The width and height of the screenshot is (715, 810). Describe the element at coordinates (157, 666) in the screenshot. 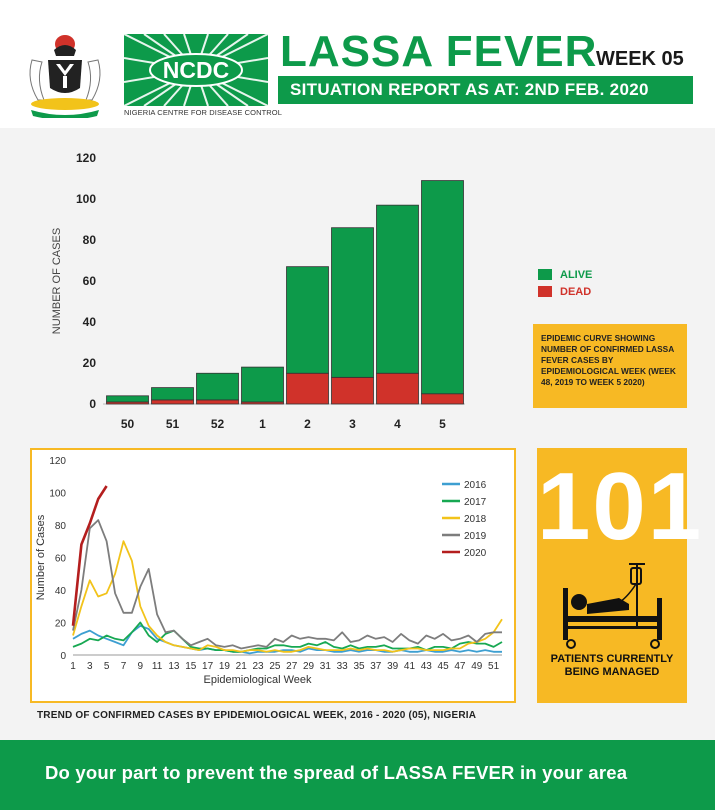

I see `x-tick-label: 11` at that location.